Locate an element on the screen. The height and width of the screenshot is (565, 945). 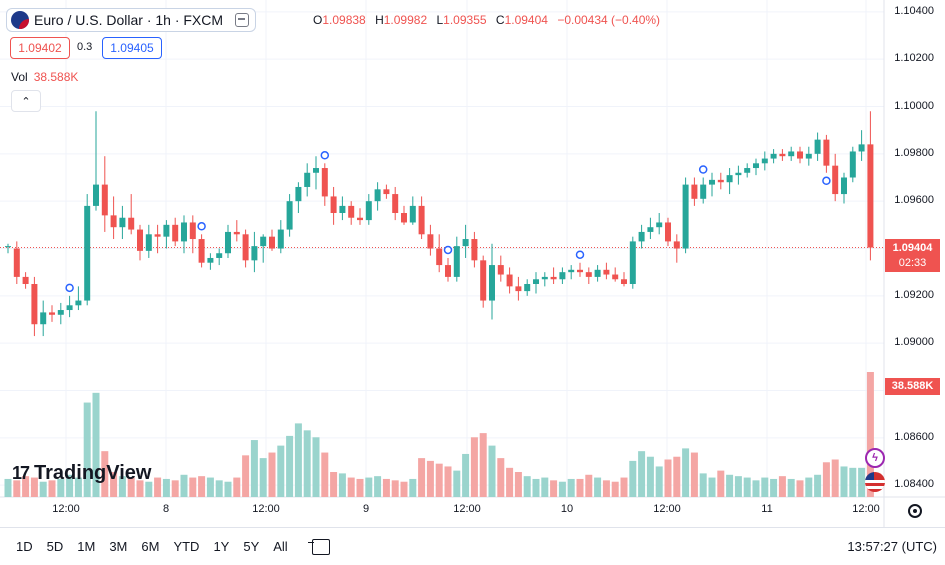
sell-button: 1.09402 is located at coordinates (40, 48).